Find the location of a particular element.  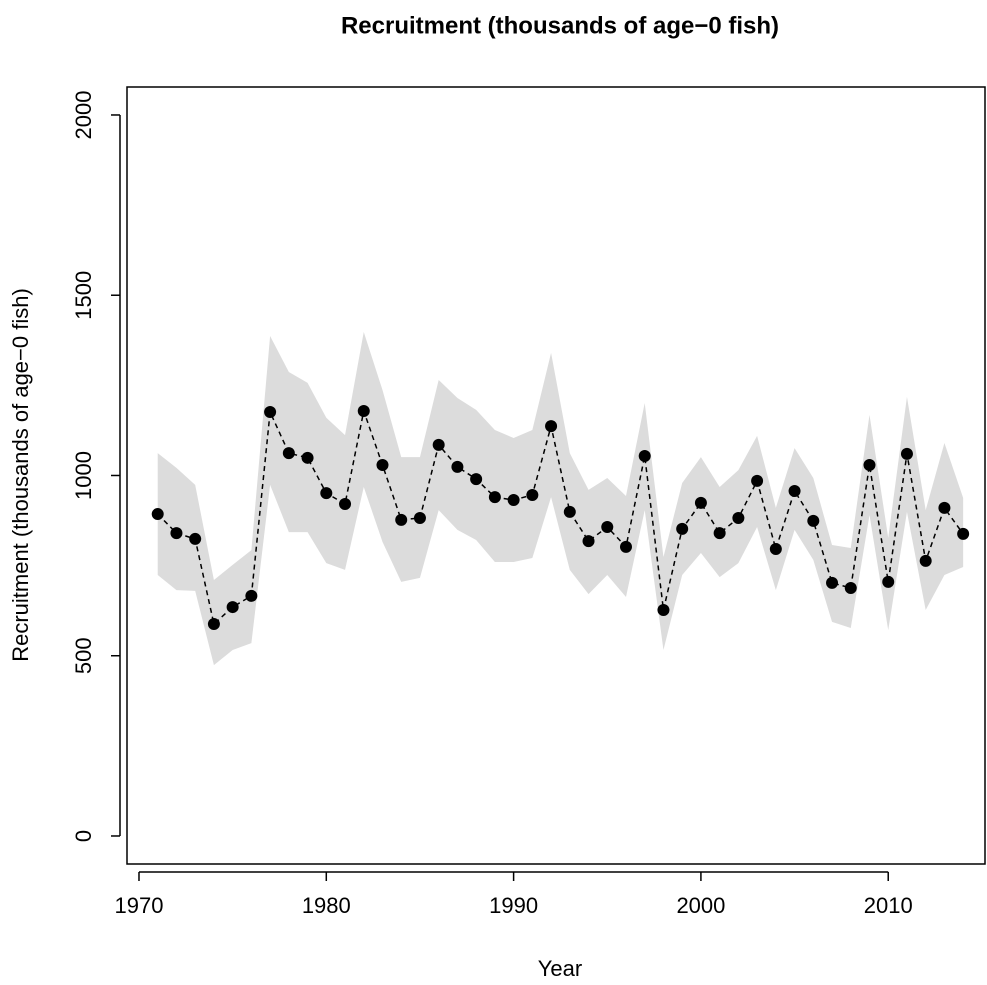

x-axis-label: Year is located at coordinates (560, 968).